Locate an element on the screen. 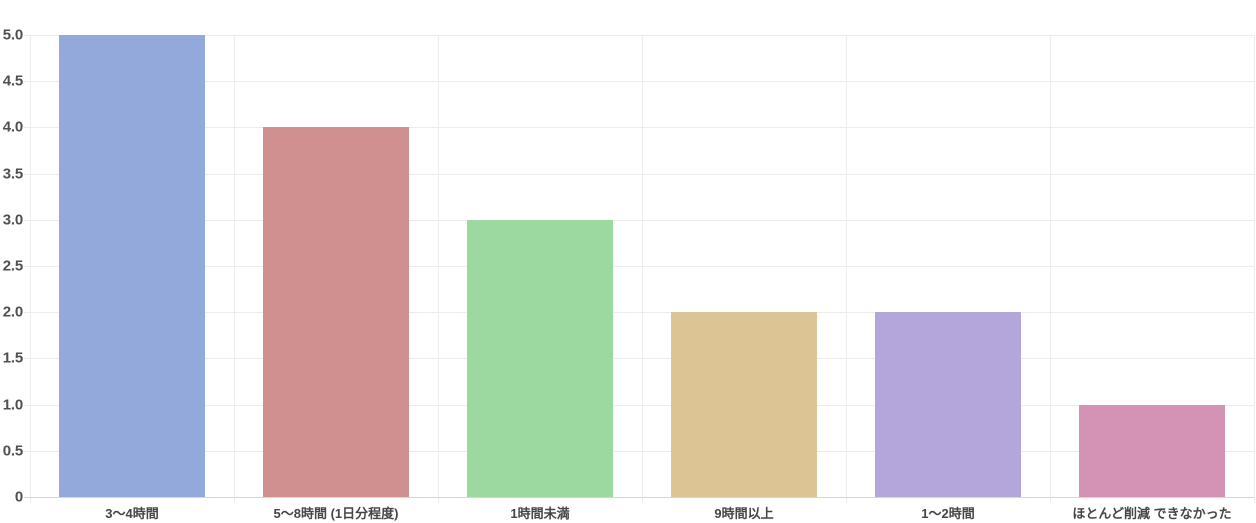 This screenshot has height=523, width=1256. y-tick-label: 3.5 is located at coordinates (12, 174).